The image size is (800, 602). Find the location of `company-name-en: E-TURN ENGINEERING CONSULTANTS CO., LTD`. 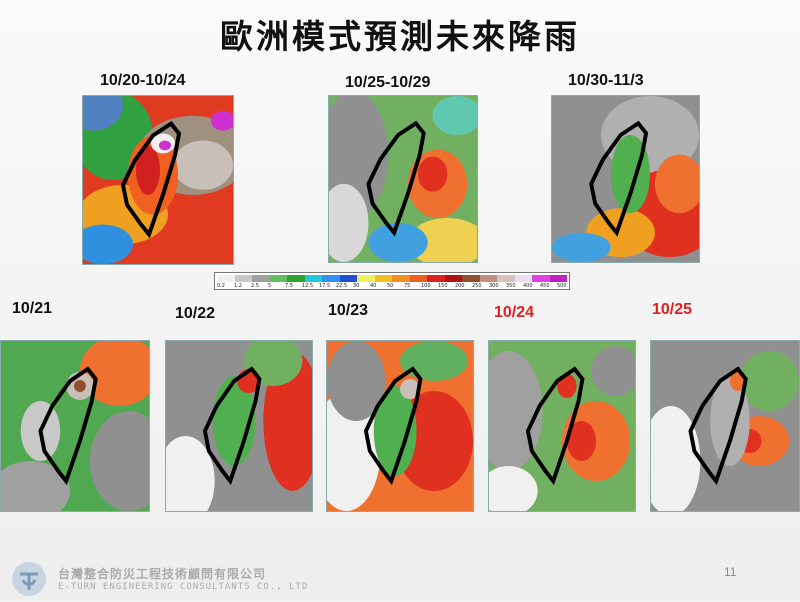

company-name-en: E-TURN ENGINEERING CONSULTANTS CO., LTD is located at coordinates (183, 587).